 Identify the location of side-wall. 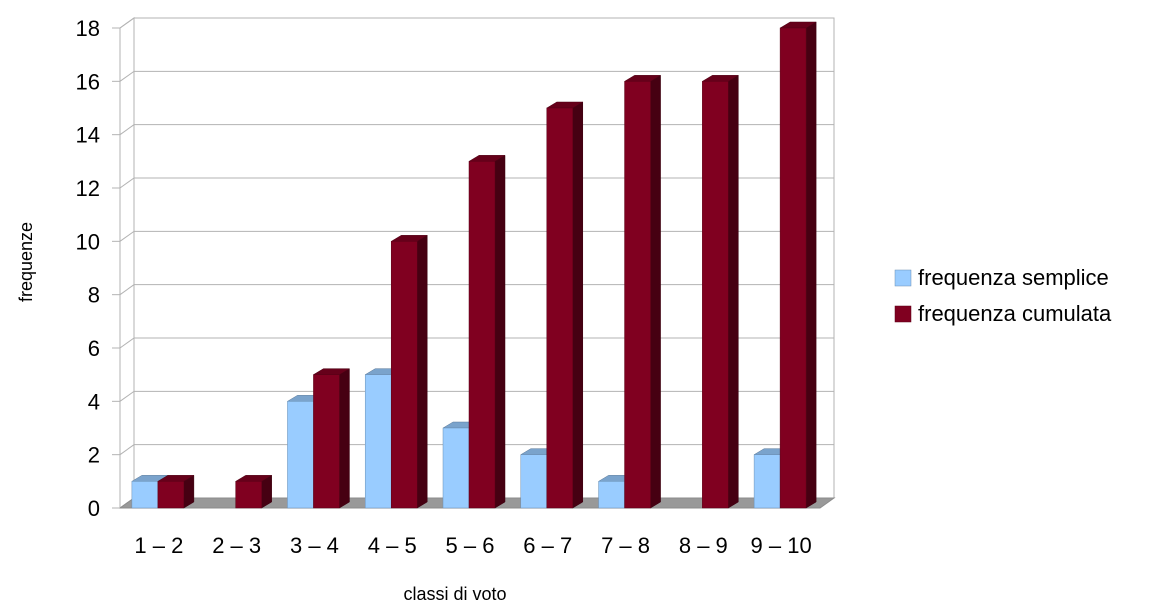
(127, 263).